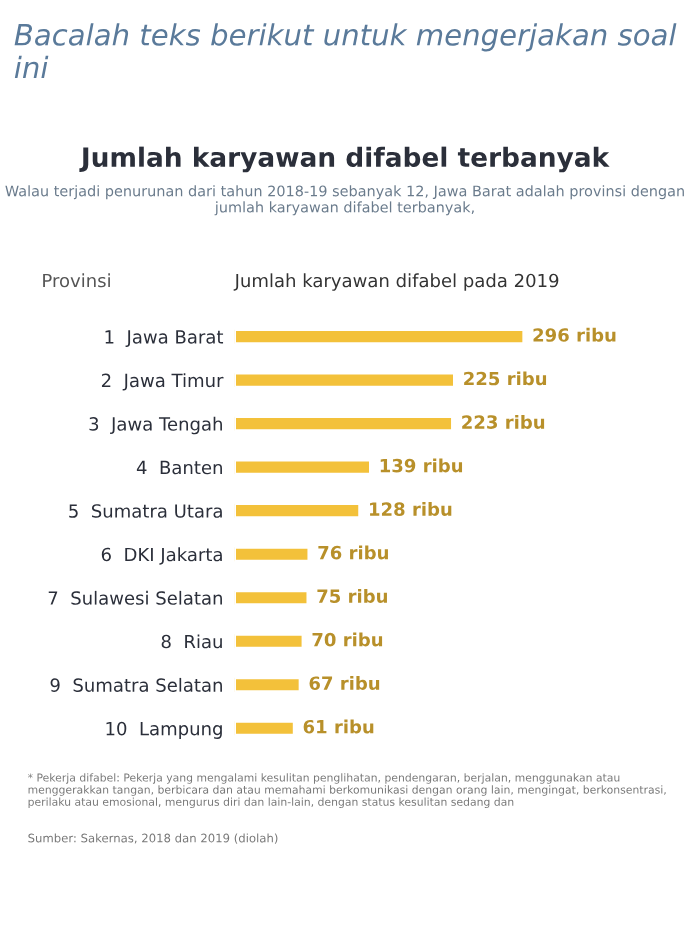 This screenshot has height=926, width=690. What do you see at coordinates (345, 50) in the screenshot?
I see `text: Bacalah teks berikut untuk mengerjakan soal ini` at bounding box center [345, 50].